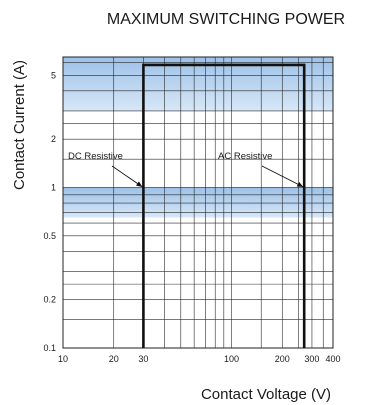 This screenshot has width=366, height=405. I want to click on y-tick-label-2: 2, so click(53, 139).